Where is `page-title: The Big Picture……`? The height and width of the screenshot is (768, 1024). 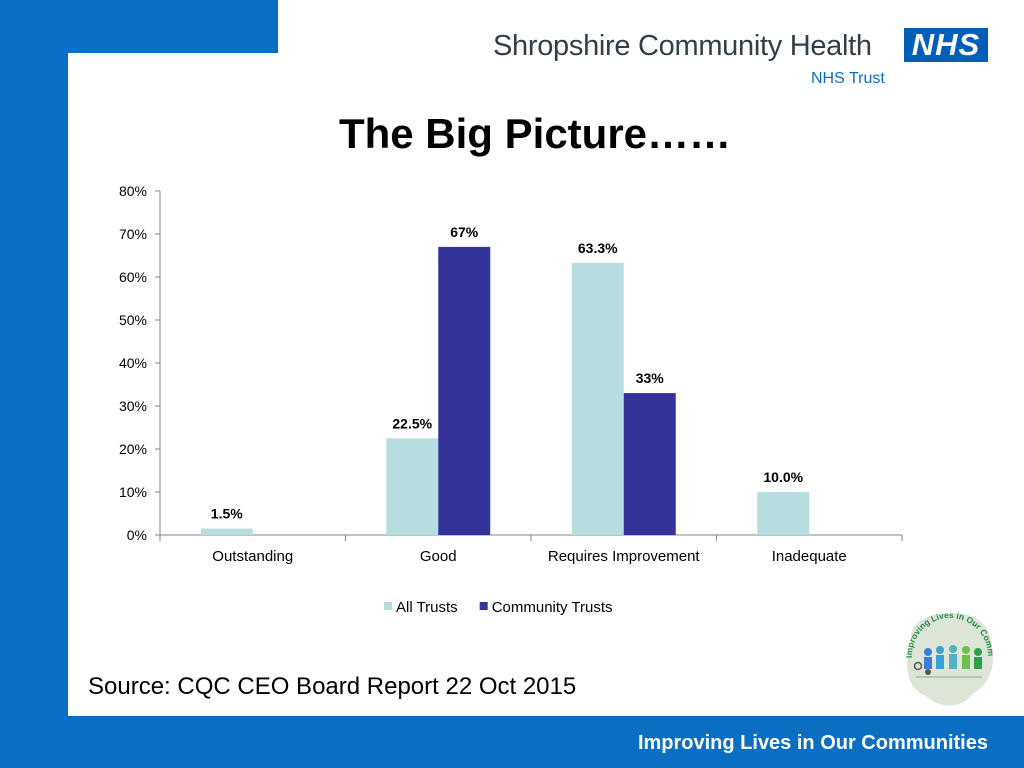 page-title: The Big Picture…… is located at coordinates (535, 133).